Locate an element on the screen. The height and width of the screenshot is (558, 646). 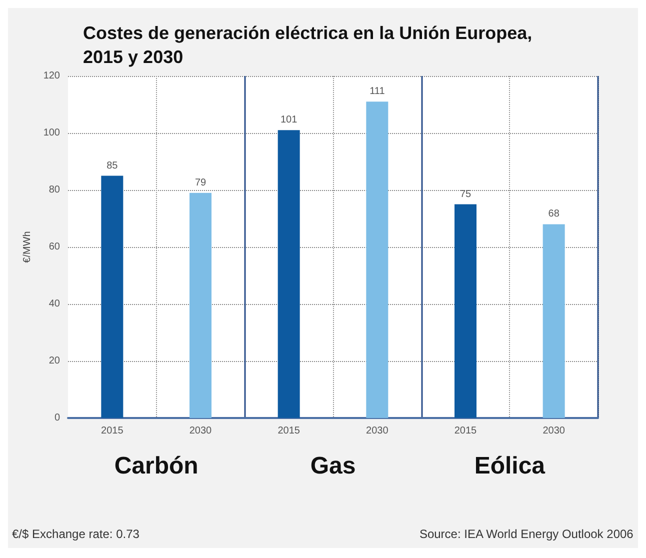
y-tick-label: 20 is located at coordinates (54, 361).